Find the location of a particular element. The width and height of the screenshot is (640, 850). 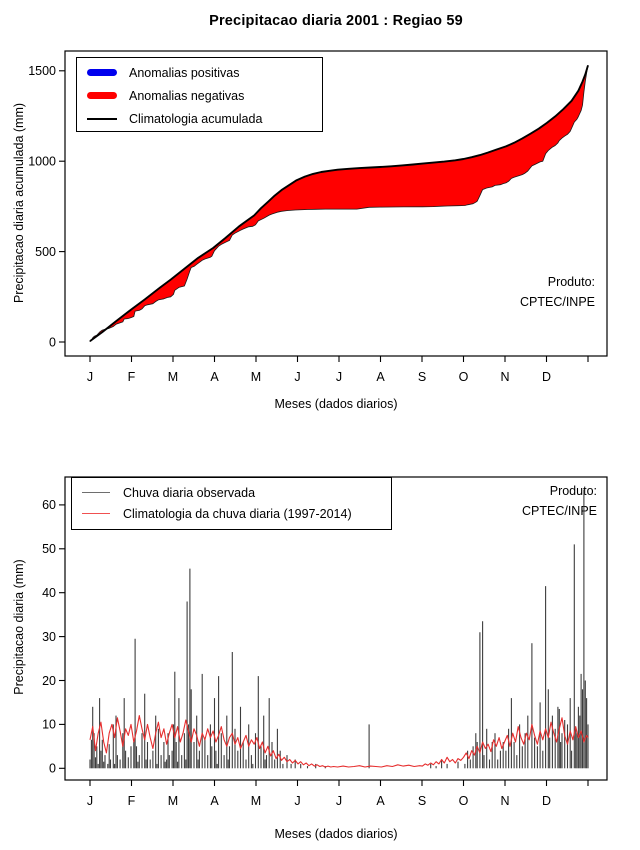

legend-label: Climatologia da chuva diaria (1997-2014) is located at coordinates (237, 513).